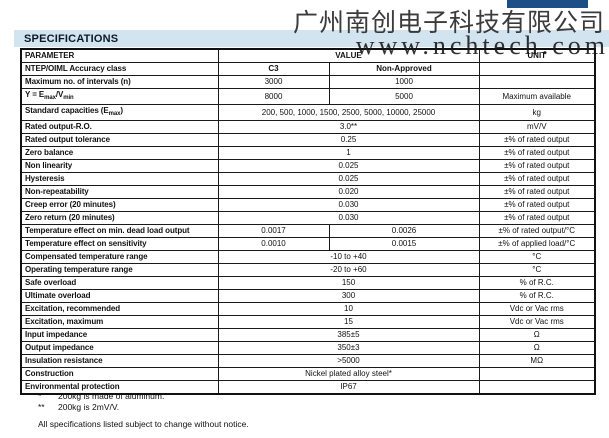 This screenshot has width=609, height=438. I want to click on table-header-row: PARAMETER VALUE UNIT, so click(308, 55).